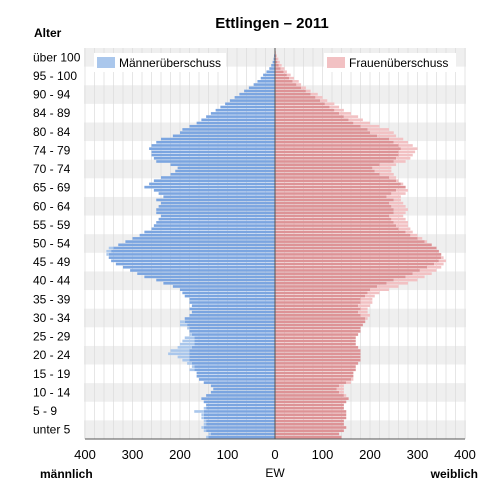 This screenshot has width=500, height=490. What do you see at coordinates (52, 318) in the screenshot?
I see `age-group-label: 30 - 34` at bounding box center [52, 318].